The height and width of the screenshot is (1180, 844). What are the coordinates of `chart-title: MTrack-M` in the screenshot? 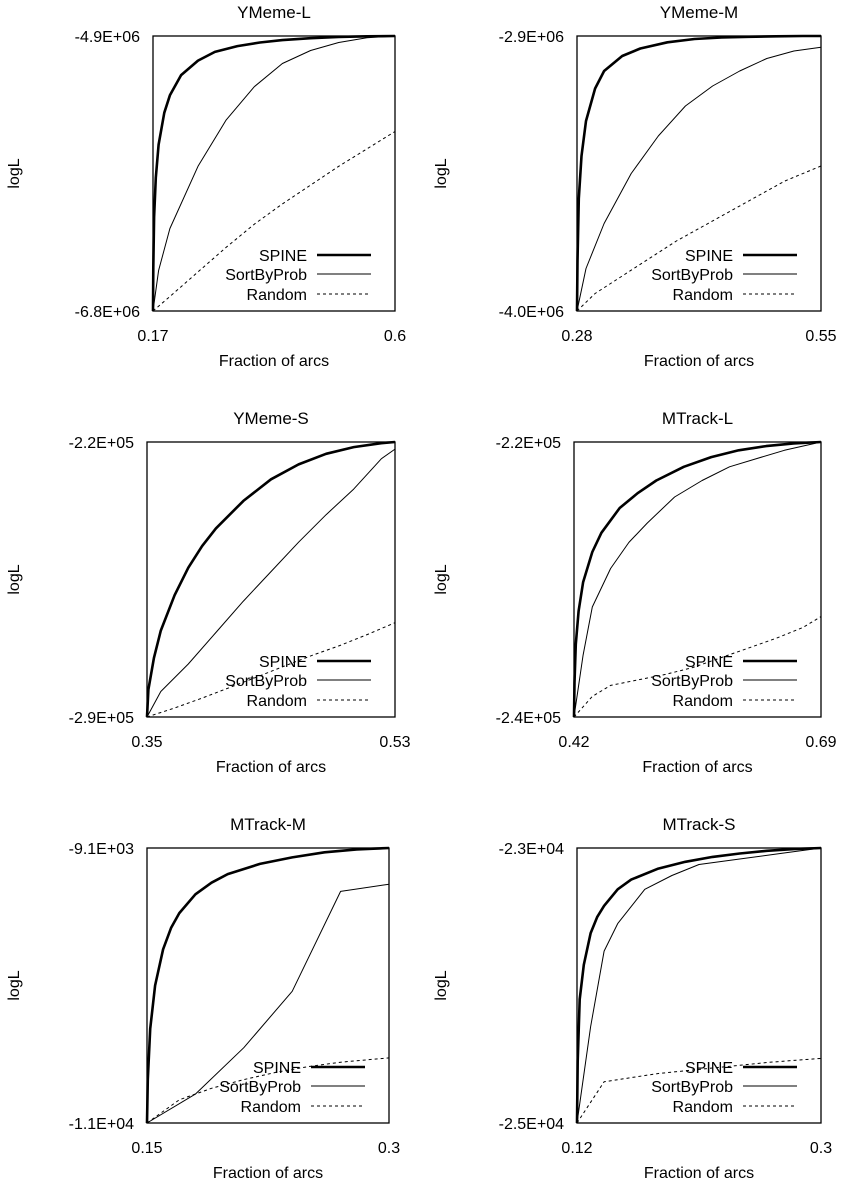 It's located at (268, 824).